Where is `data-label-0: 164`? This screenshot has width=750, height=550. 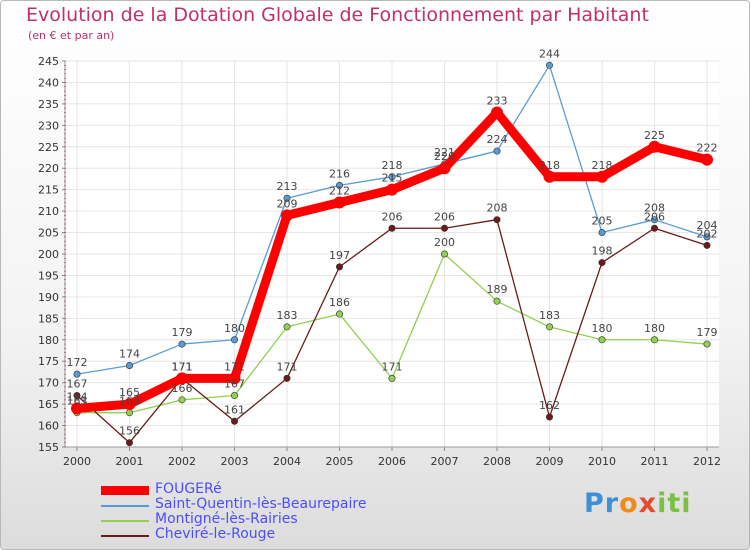
data-label-0: 164 is located at coordinates (77, 396).